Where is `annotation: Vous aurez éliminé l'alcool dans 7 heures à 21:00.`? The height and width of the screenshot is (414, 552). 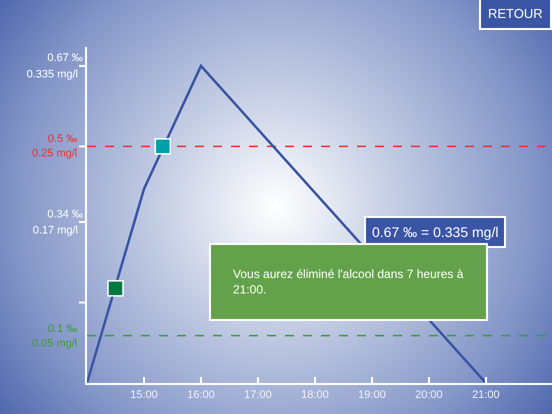
annotation: Vous aurez éliminé l'alcool dans 7 heures à 21:00. is located at coordinates (348, 282).